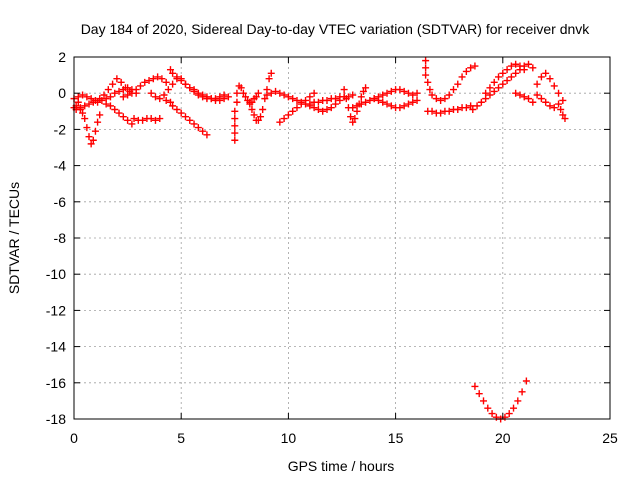 The height and width of the screenshot is (480, 640). Describe the element at coordinates (56, 274) in the screenshot. I see `y-tick-label: -10` at that location.